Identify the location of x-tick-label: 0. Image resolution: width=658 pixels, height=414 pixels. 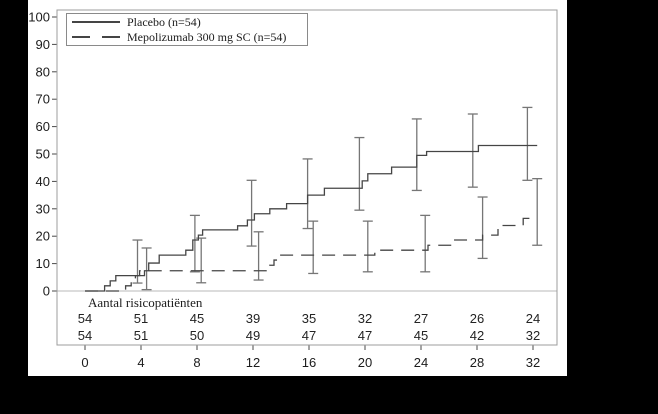
(84, 362).